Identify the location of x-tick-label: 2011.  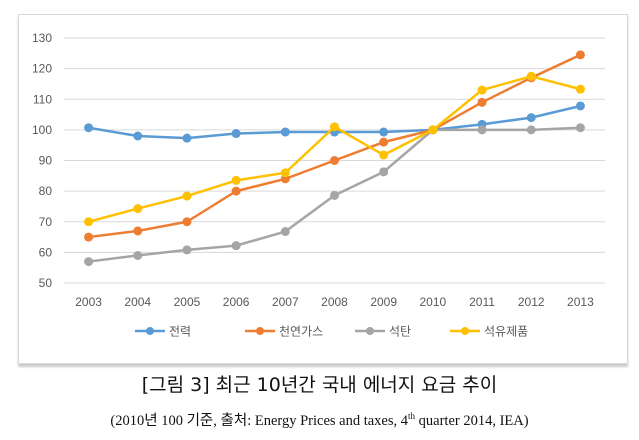
(482, 302).